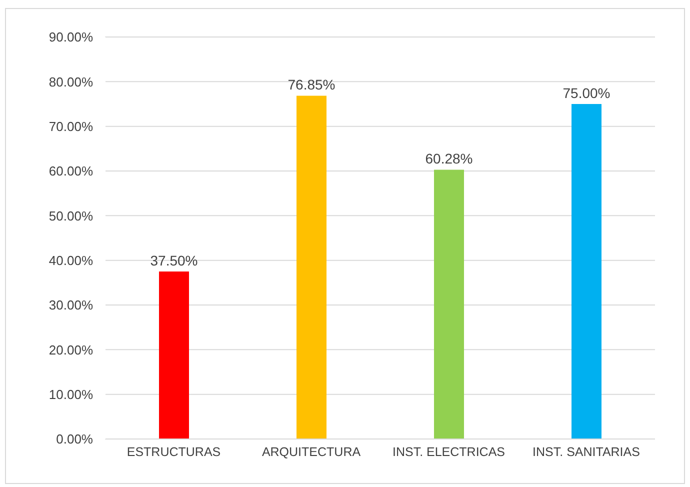 This screenshot has height=487, width=690. I want to click on x-tick-label: INST. ELECTRICAS, so click(449, 451).